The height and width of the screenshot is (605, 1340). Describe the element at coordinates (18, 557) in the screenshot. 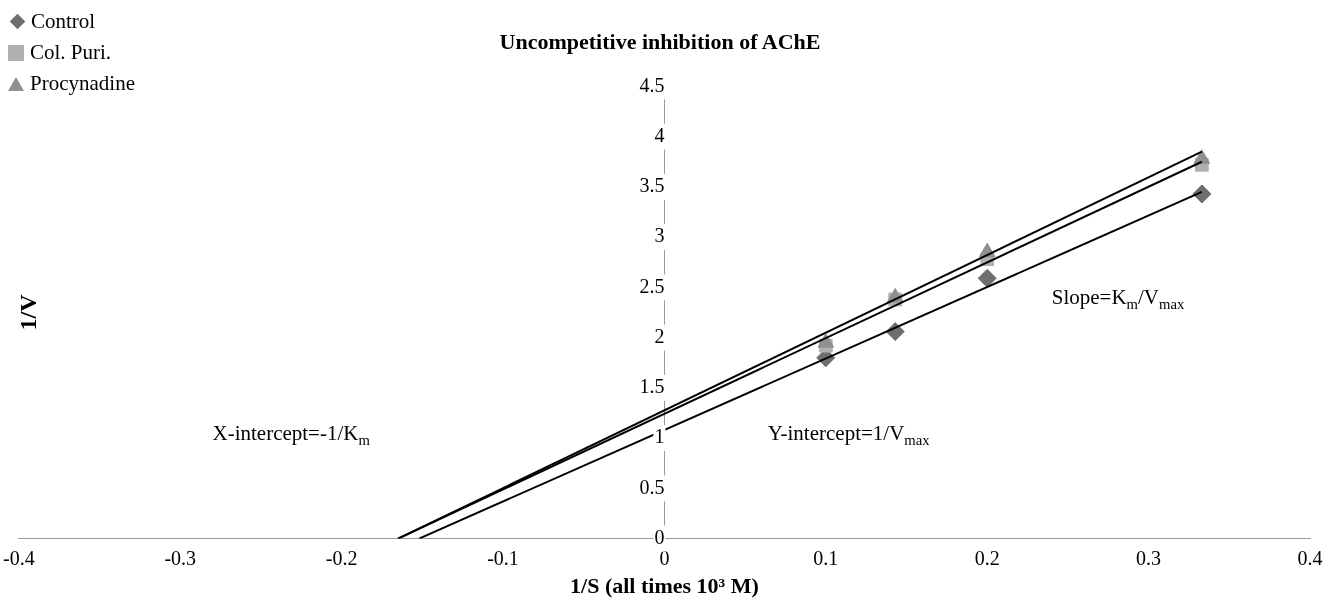

I see `x-tick-label: -0.4` at that location.